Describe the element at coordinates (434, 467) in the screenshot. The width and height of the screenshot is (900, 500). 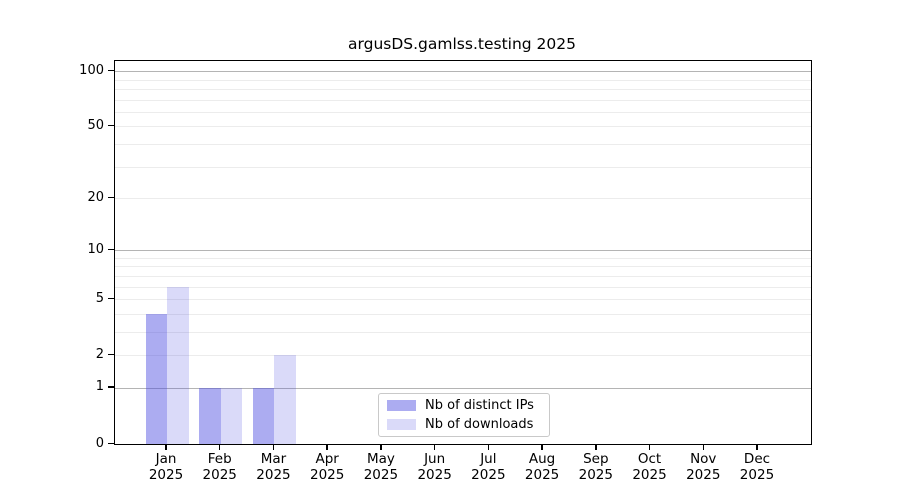
I see `x-tick-label-jun: Jun 2025` at that location.